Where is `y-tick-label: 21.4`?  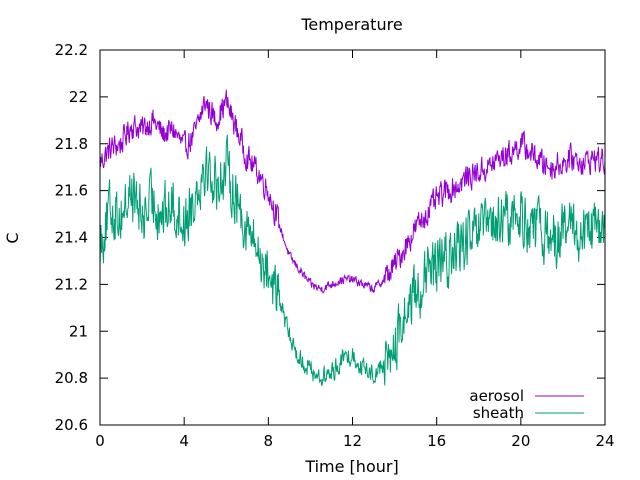
y-tick-label: 21.4 is located at coordinates (71, 238).